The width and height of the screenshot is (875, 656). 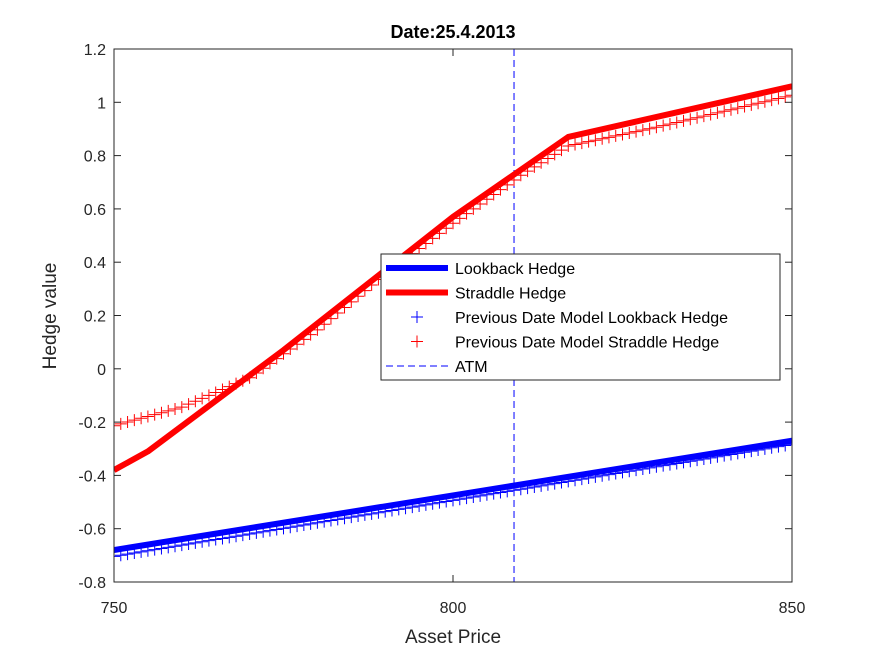 What do you see at coordinates (92, 476) in the screenshot?
I see `y-tick-label: -0.4` at bounding box center [92, 476].